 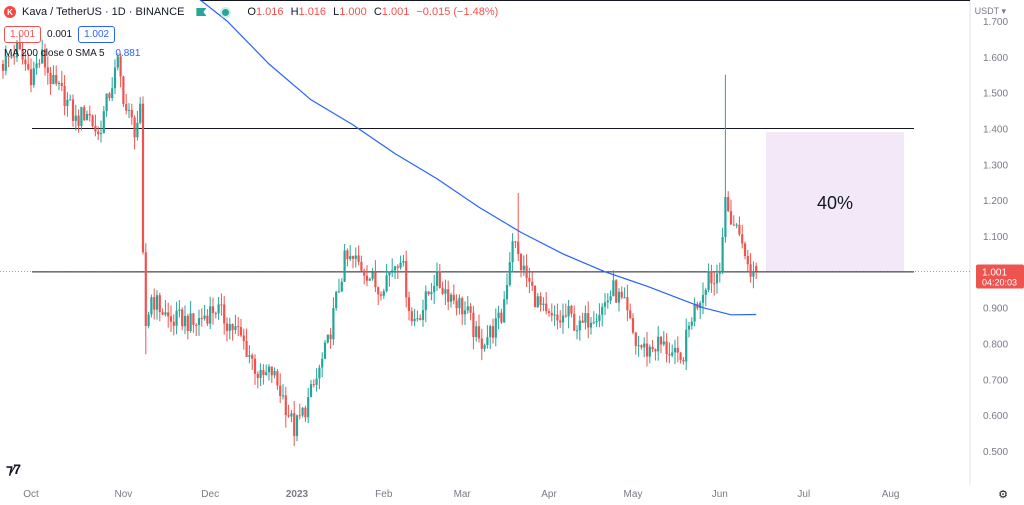 I want to click on close-value: 1.001, so click(x=395, y=12).